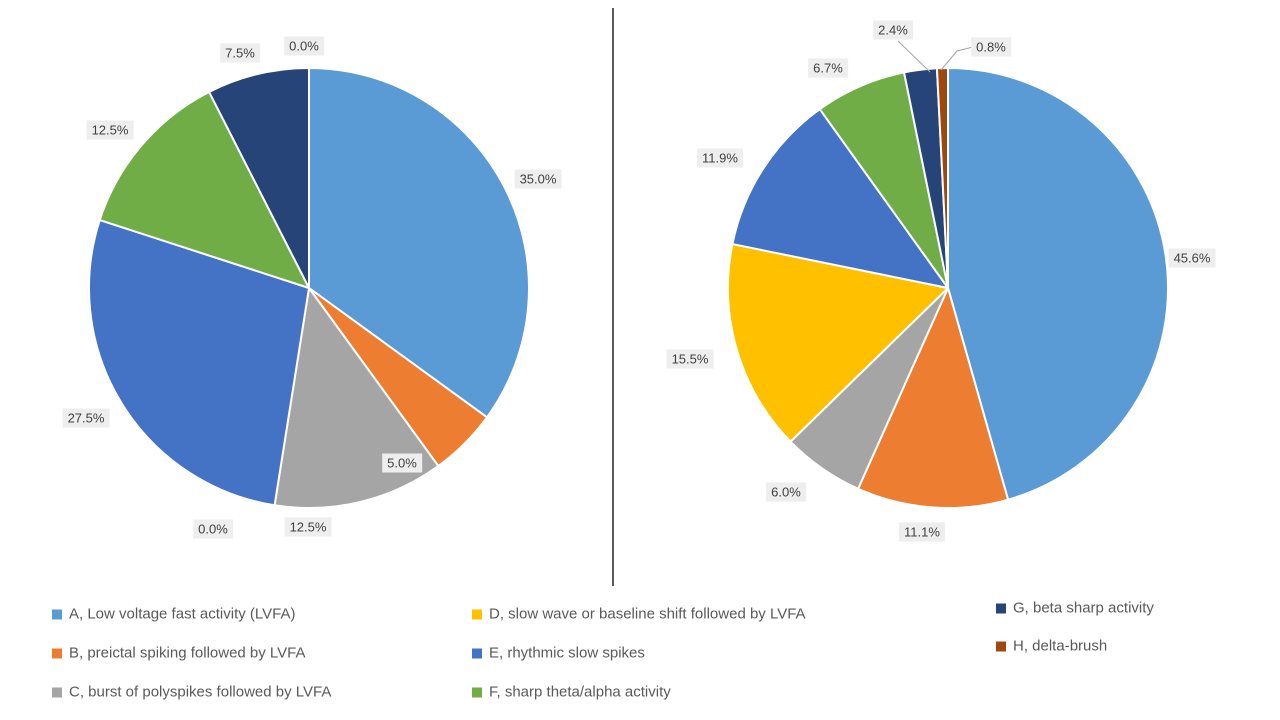 The height and width of the screenshot is (720, 1280). What do you see at coordinates (356, 398) in the screenshot?
I see `left-pie-slice-C` at bounding box center [356, 398].